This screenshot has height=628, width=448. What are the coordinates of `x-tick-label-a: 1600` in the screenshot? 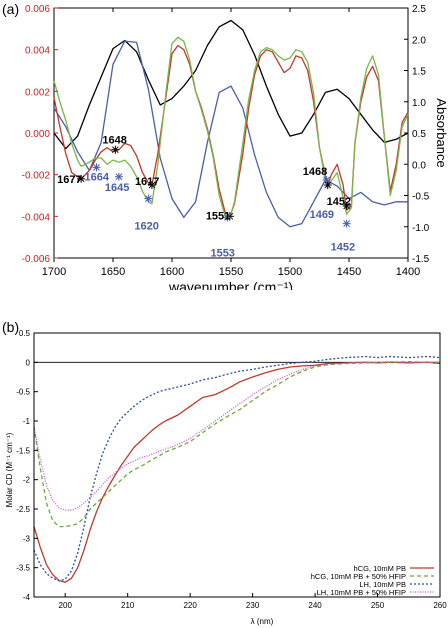 It's located at (172, 272).